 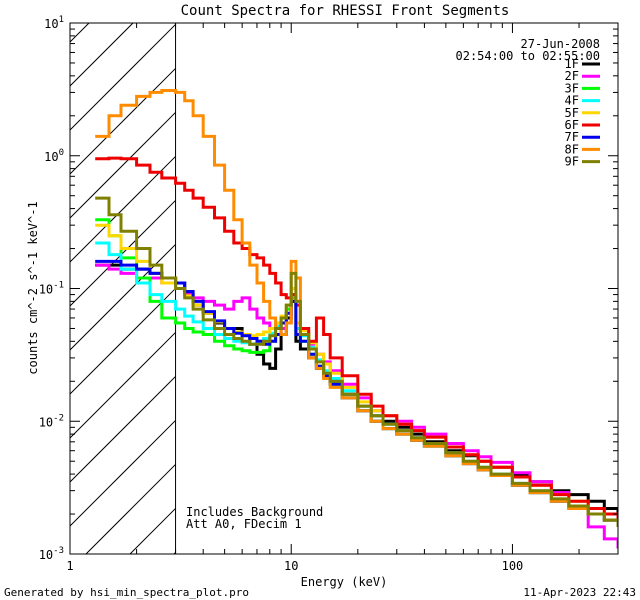 I want to click on legend-label-9F: 9F, so click(x=572, y=162).